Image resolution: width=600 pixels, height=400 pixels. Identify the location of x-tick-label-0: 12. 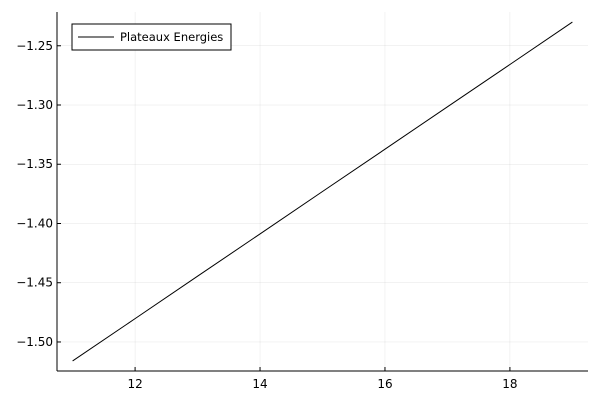
(134, 384).